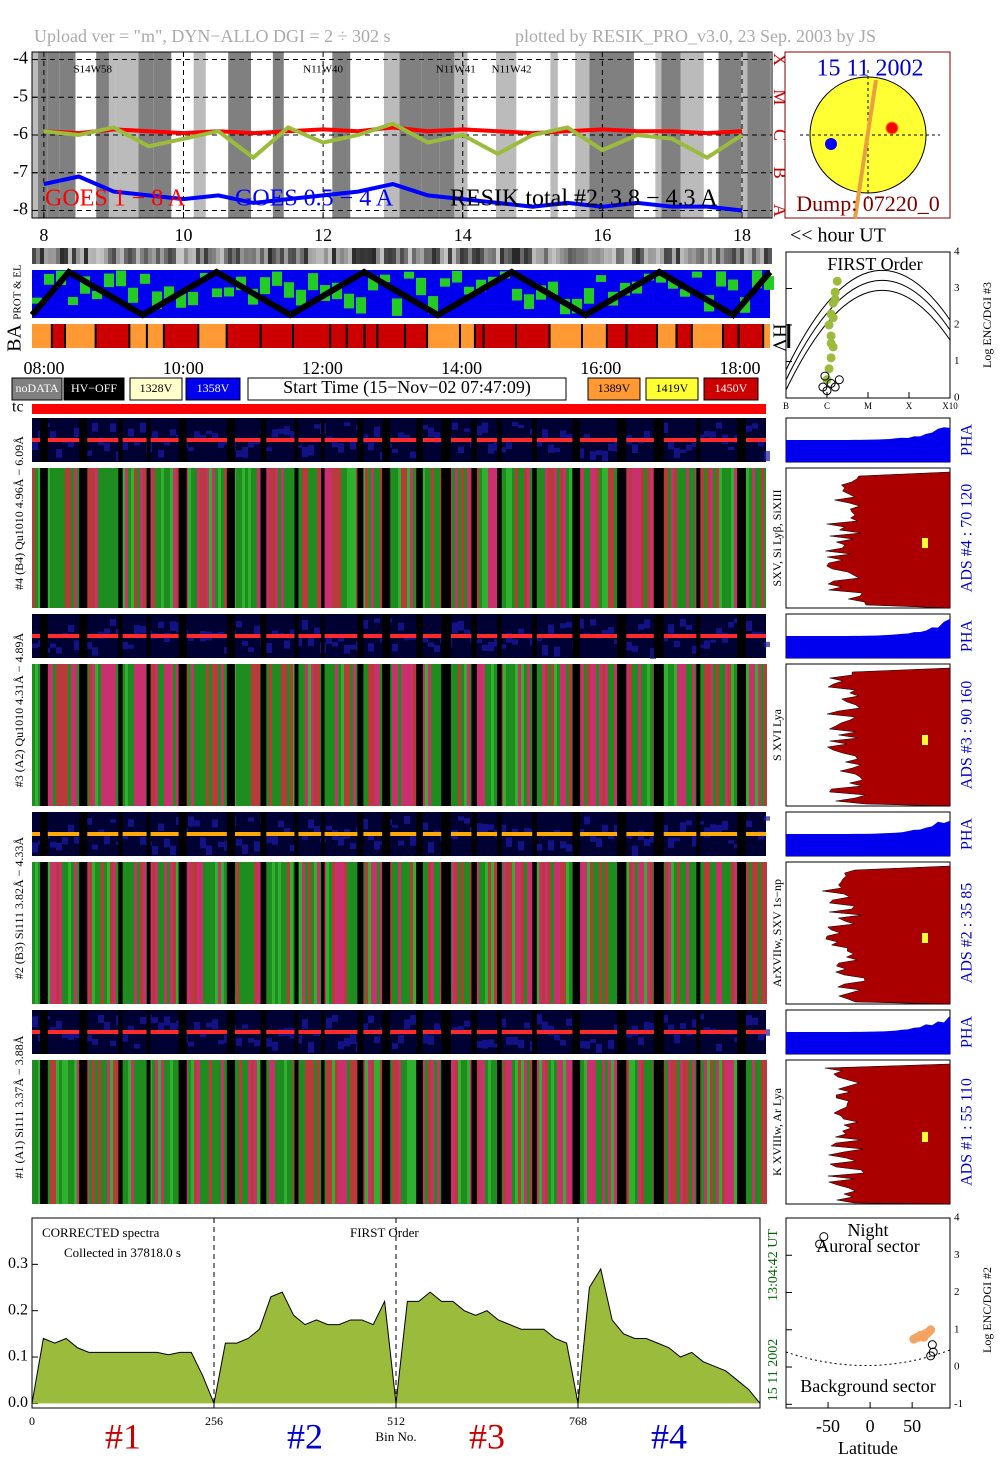  I want to click on legend-box, so click(672, 389).